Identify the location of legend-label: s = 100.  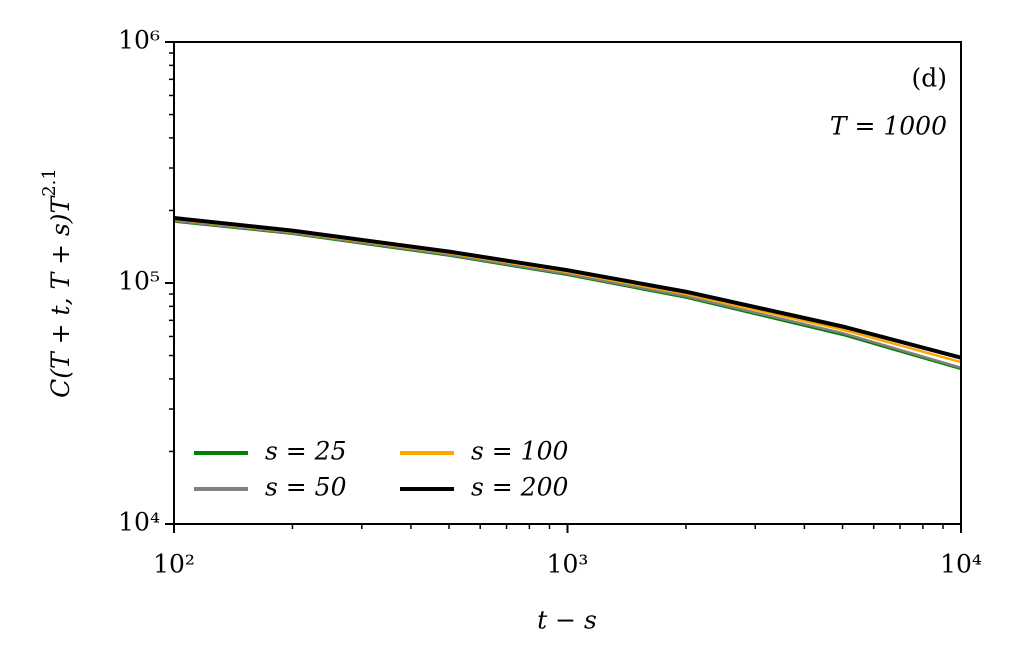
(519, 451).